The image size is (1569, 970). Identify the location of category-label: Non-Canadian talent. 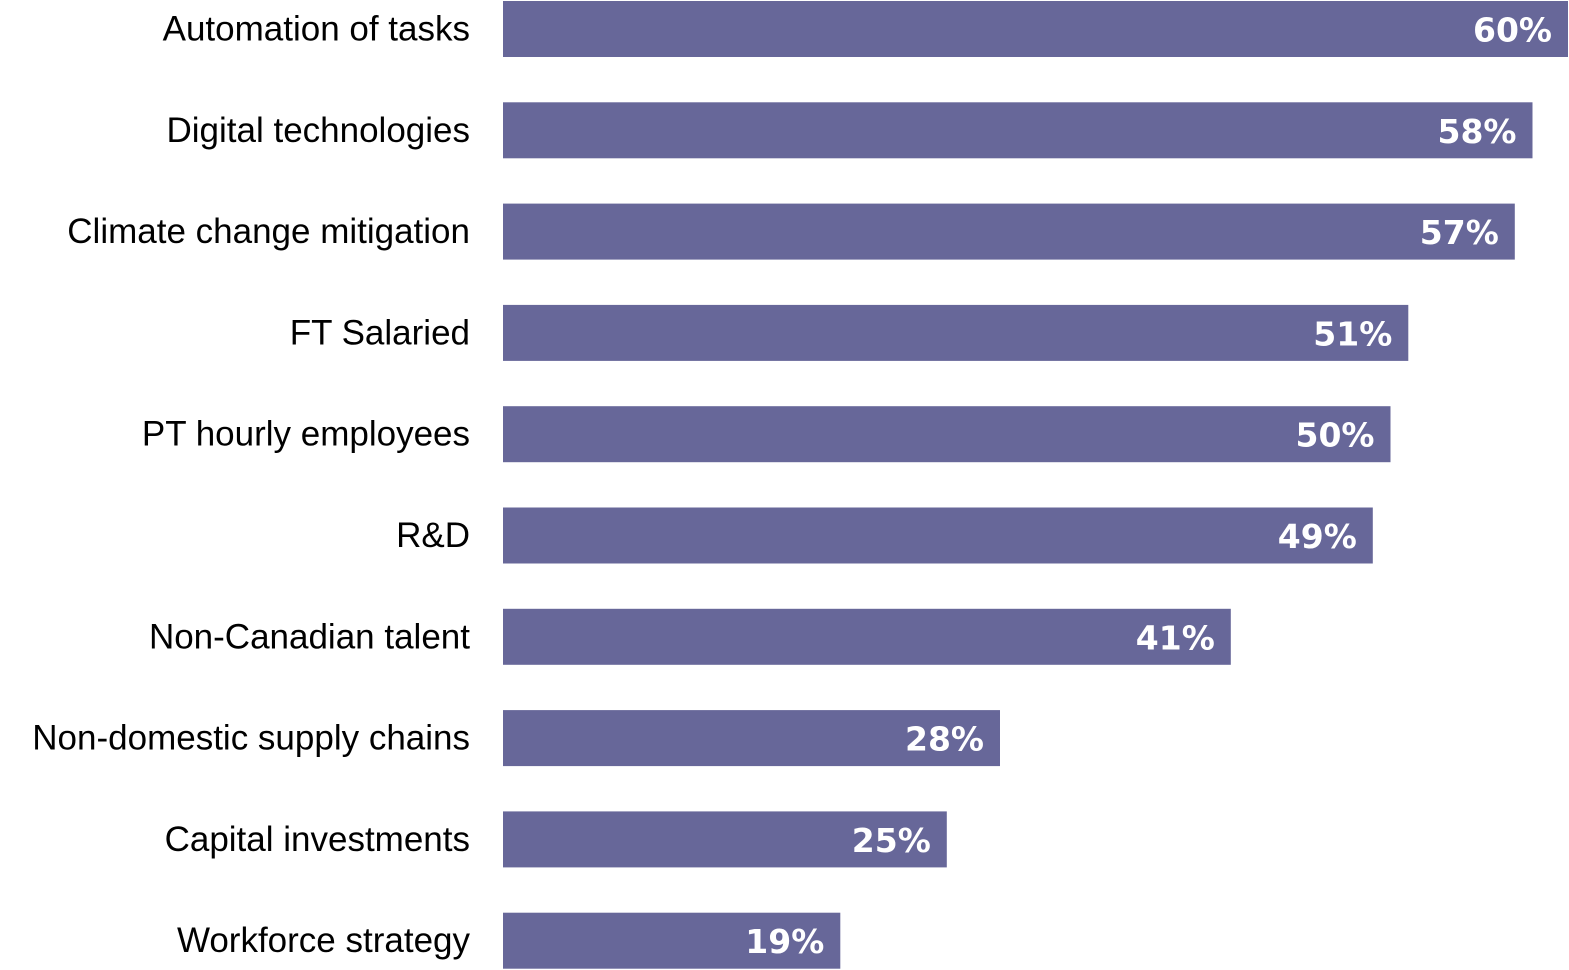
(309, 636).